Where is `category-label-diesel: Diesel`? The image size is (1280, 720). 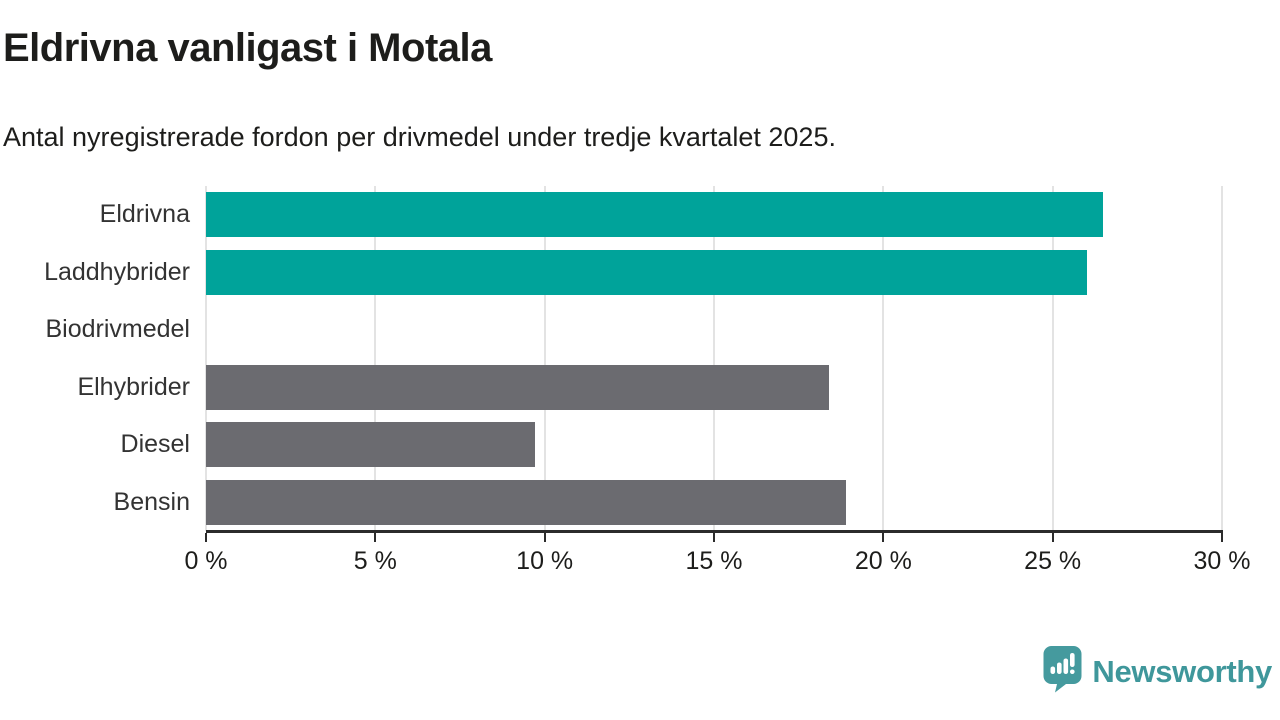
category-label-diesel: Diesel is located at coordinates (155, 444).